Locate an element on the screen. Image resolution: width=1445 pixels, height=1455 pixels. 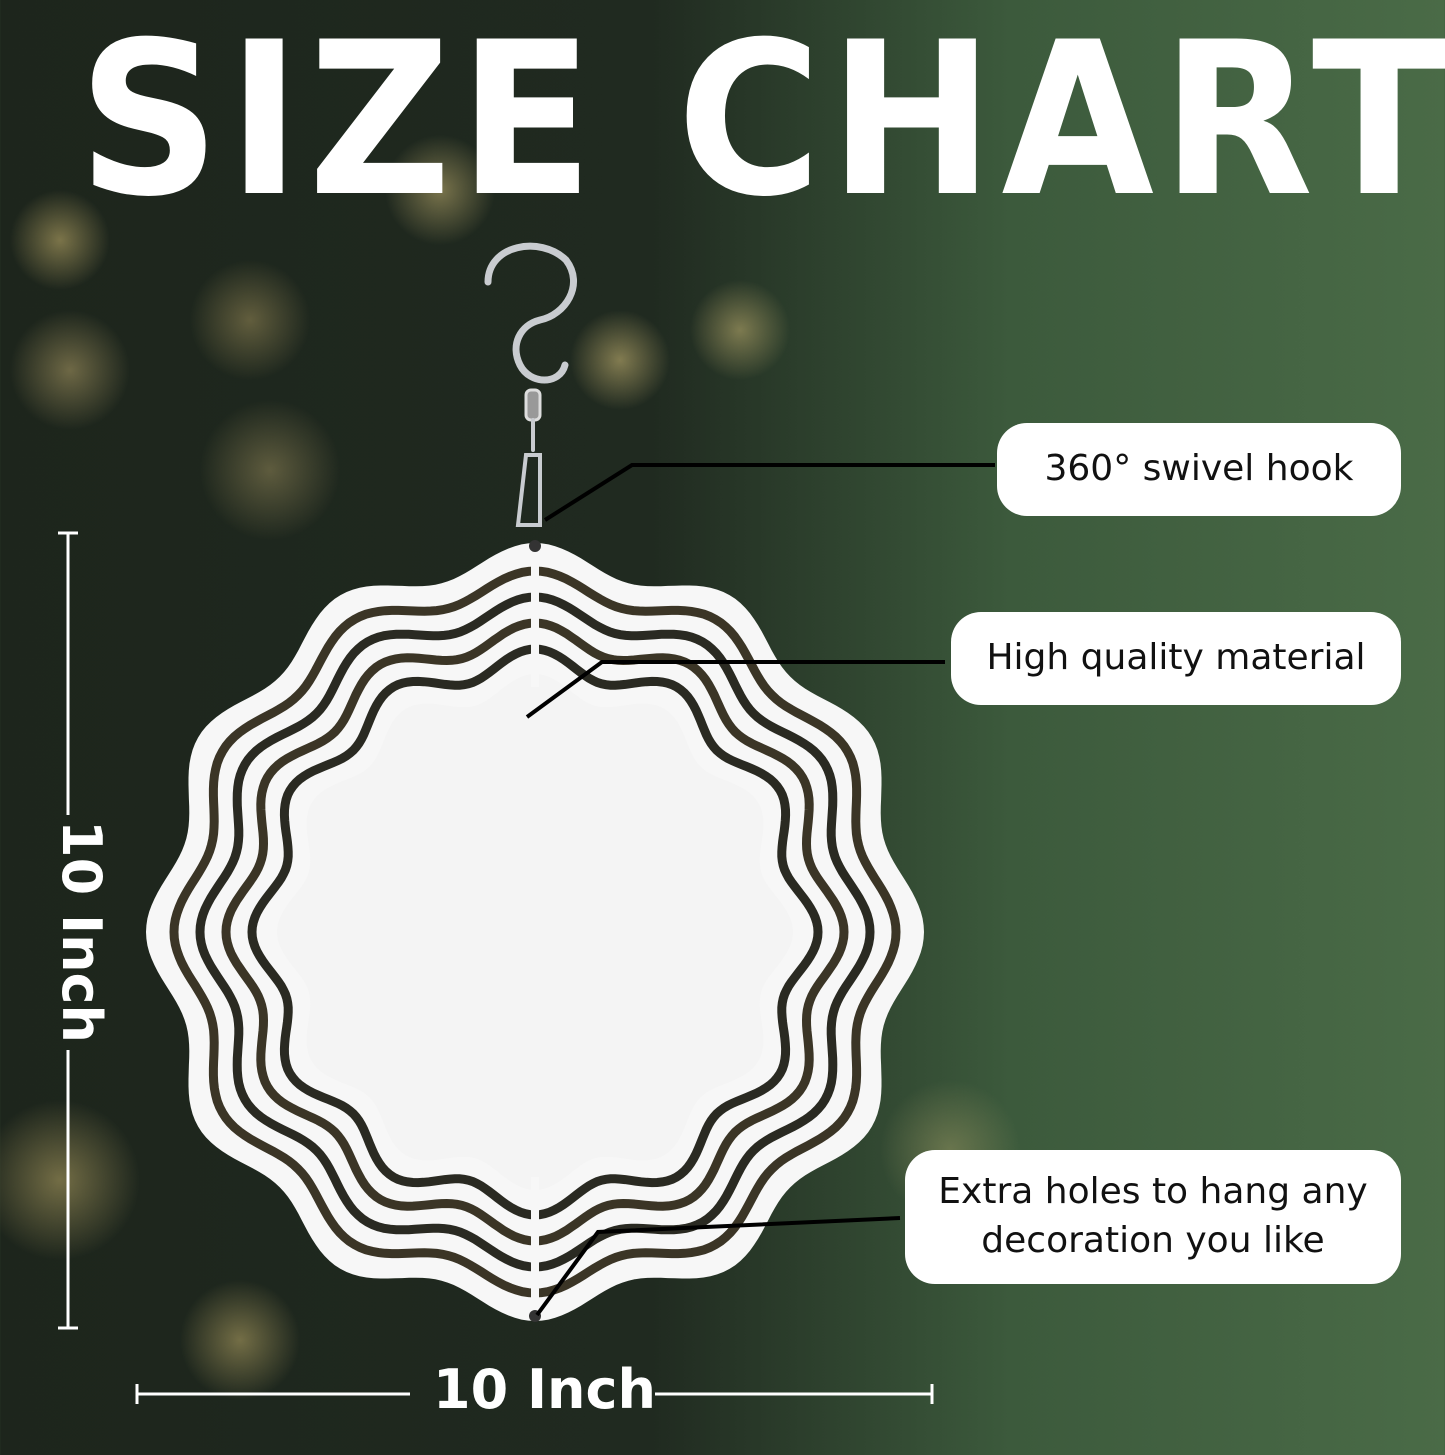
callout-swivel-hook: 360° swivel hook is located at coordinates (1199, 469).